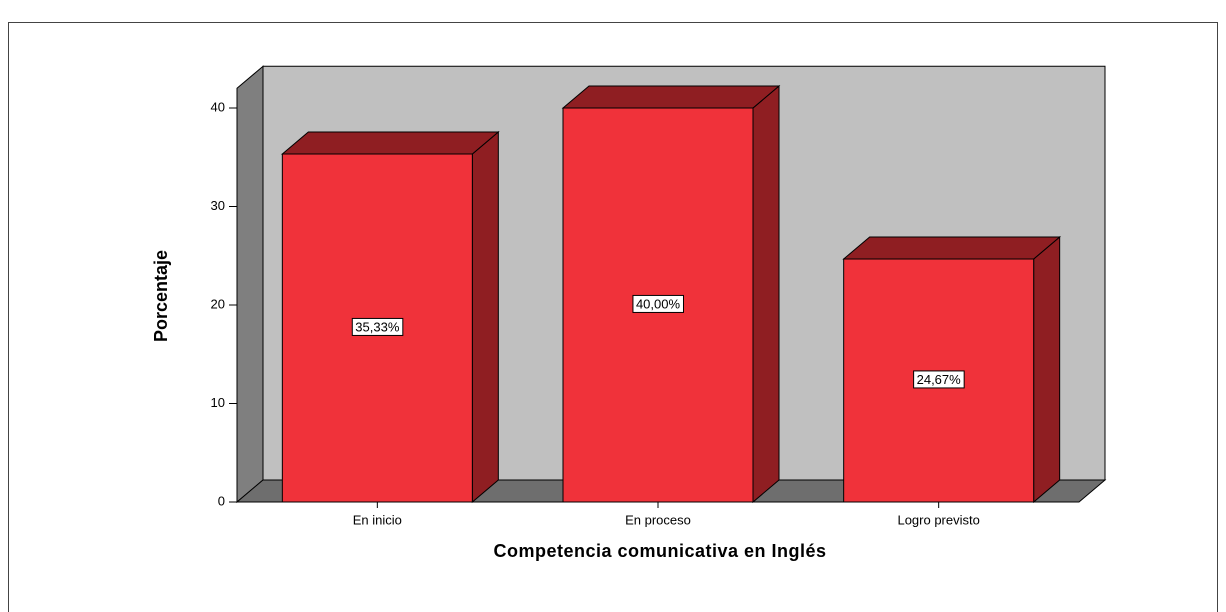 The image size is (1226, 612). Describe the element at coordinates (218, 402) in the screenshot. I see `y-tick-label: 10` at that location.